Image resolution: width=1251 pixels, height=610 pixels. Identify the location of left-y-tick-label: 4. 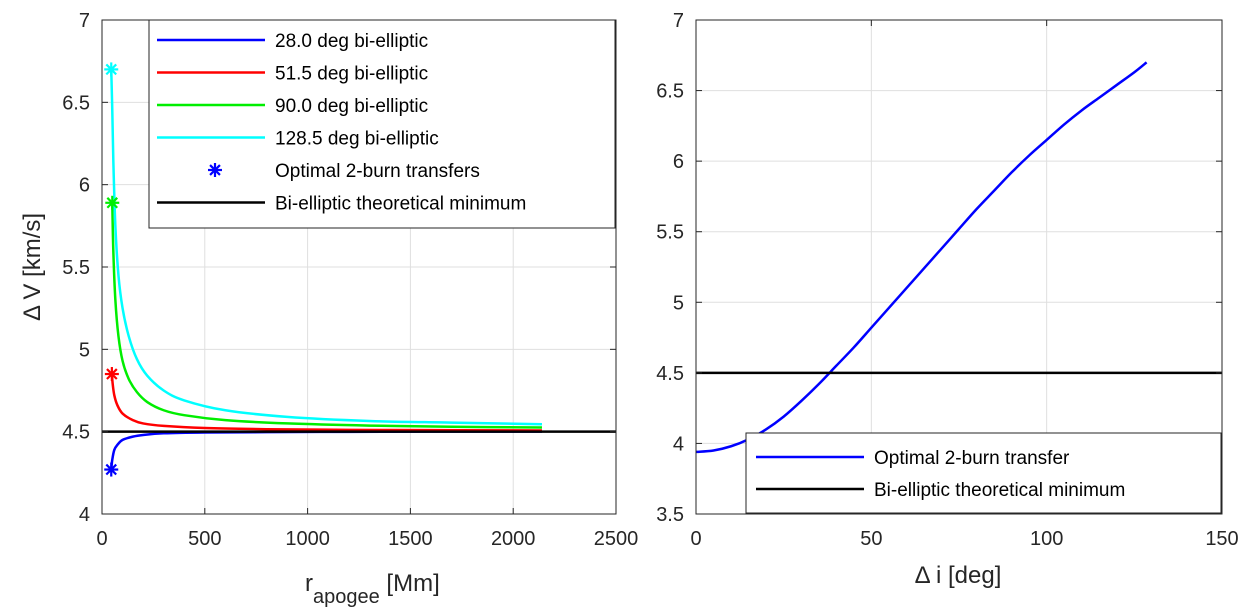
(84, 515).